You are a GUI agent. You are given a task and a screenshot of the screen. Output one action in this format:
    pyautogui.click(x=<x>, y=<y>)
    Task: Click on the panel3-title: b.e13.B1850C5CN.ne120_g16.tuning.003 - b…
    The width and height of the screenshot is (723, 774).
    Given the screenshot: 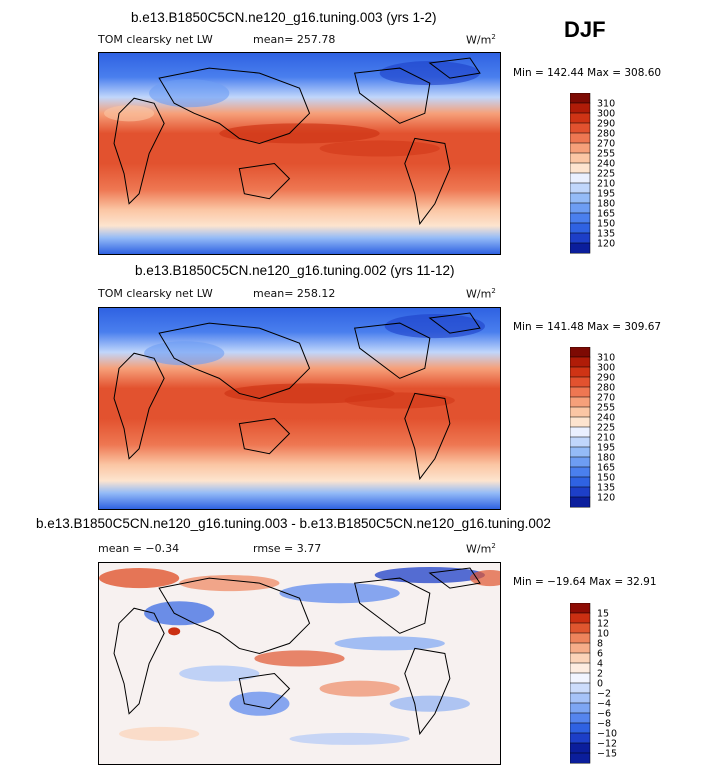 What is the action you would take?
    pyautogui.click(x=293, y=523)
    